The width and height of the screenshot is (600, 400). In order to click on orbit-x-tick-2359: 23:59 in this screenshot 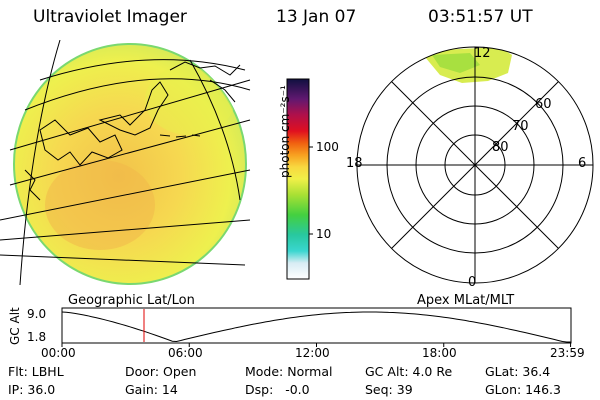, I will do `click(567, 353)`.